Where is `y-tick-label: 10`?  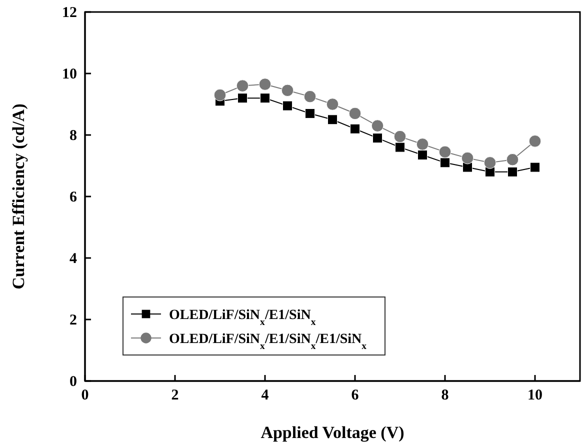 y-tick-label: 10 is located at coordinates (69, 74).